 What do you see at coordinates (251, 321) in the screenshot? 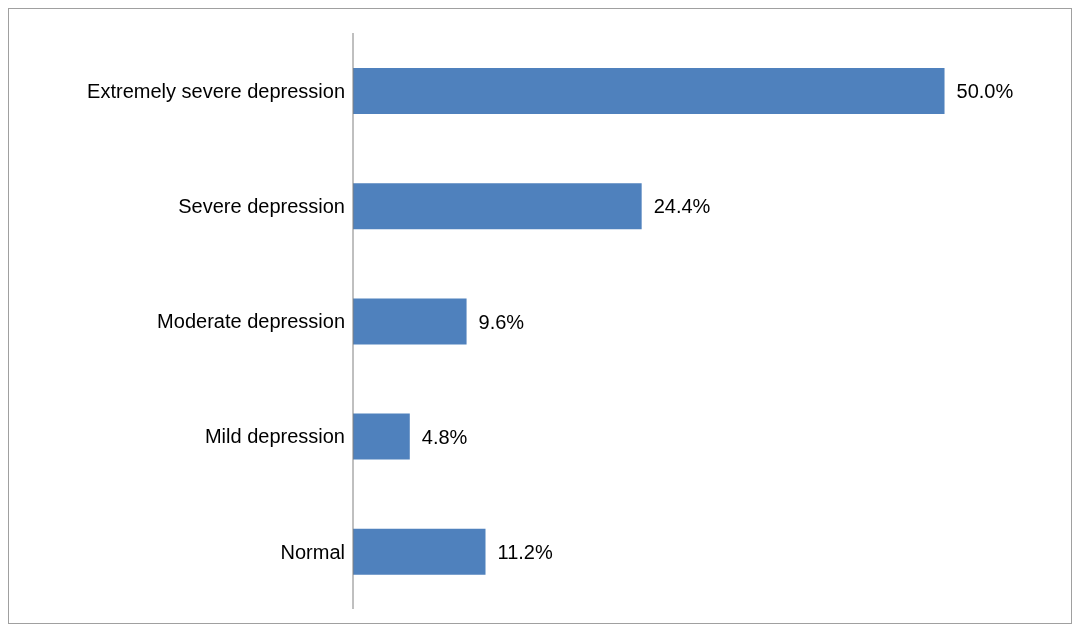
I see `y-tick-label: Moderate depression` at bounding box center [251, 321].